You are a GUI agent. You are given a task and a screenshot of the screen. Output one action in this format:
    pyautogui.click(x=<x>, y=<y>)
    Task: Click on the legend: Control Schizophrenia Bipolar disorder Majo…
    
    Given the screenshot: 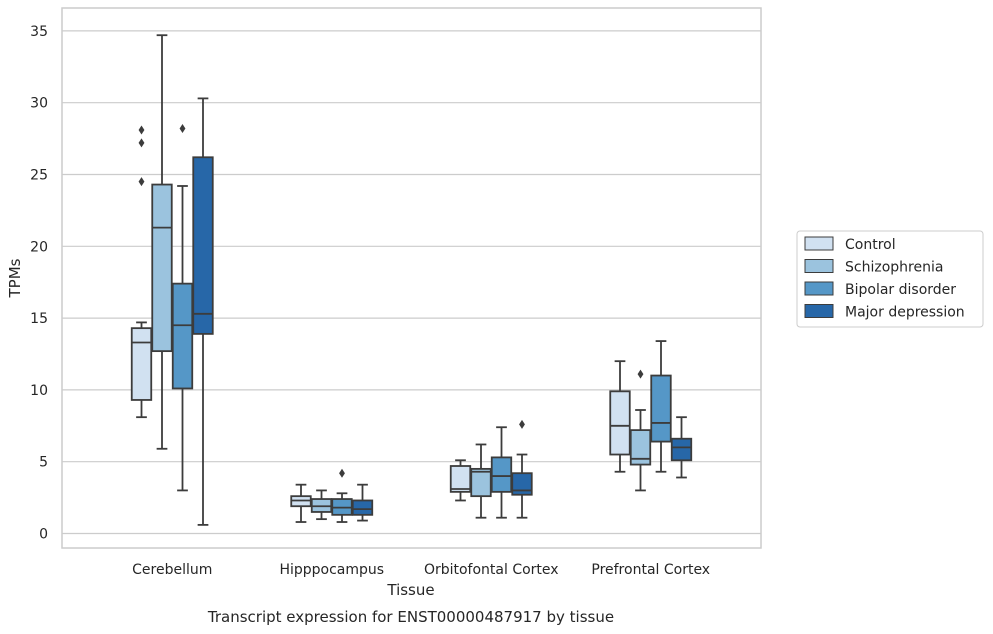 What is the action you would take?
    pyautogui.click(x=890, y=279)
    